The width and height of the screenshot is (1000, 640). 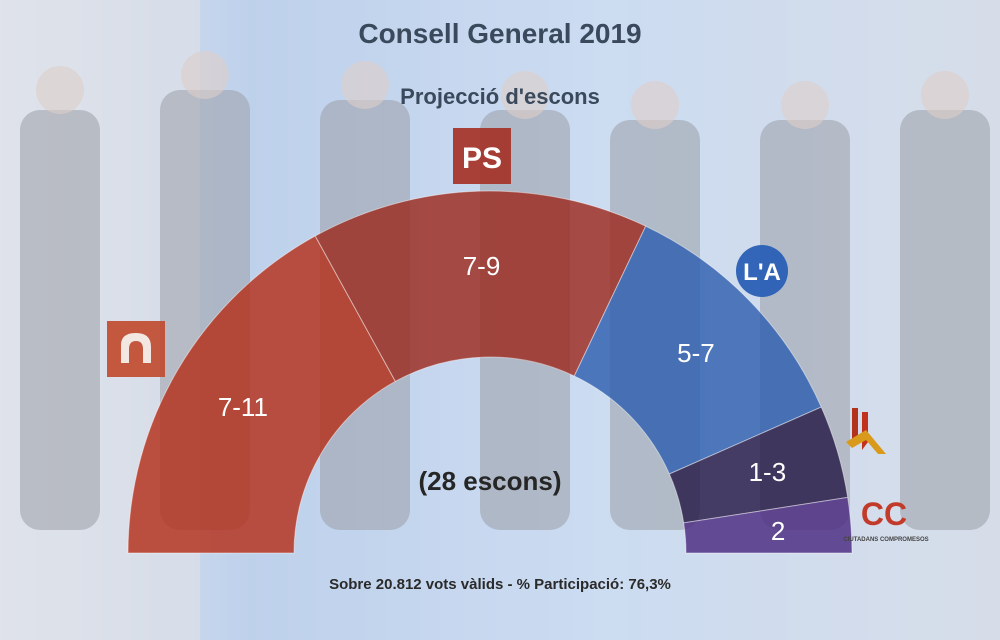 I want to click on chart-subtitle: Projecció d'escons, so click(x=500, y=96).